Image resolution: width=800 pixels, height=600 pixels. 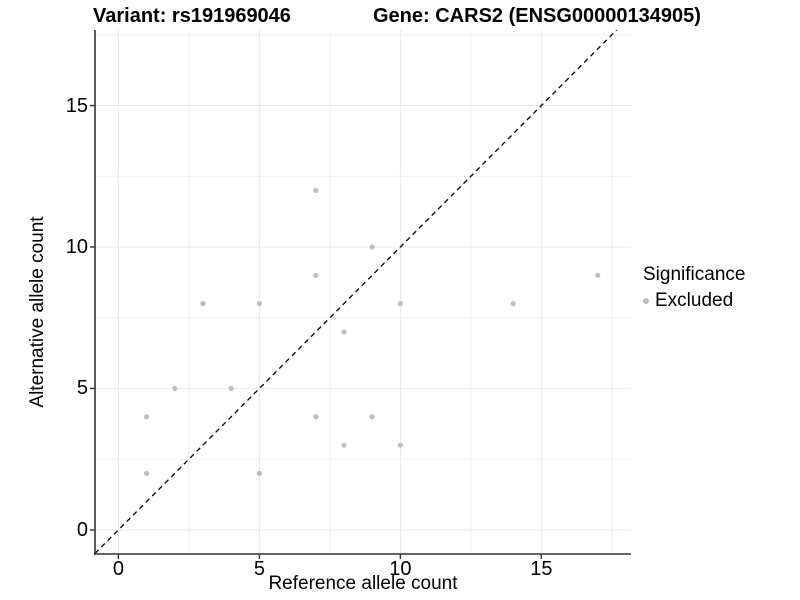 What do you see at coordinates (541, 569) in the screenshot?
I see `x-tick-label: 15` at bounding box center [541, 569].